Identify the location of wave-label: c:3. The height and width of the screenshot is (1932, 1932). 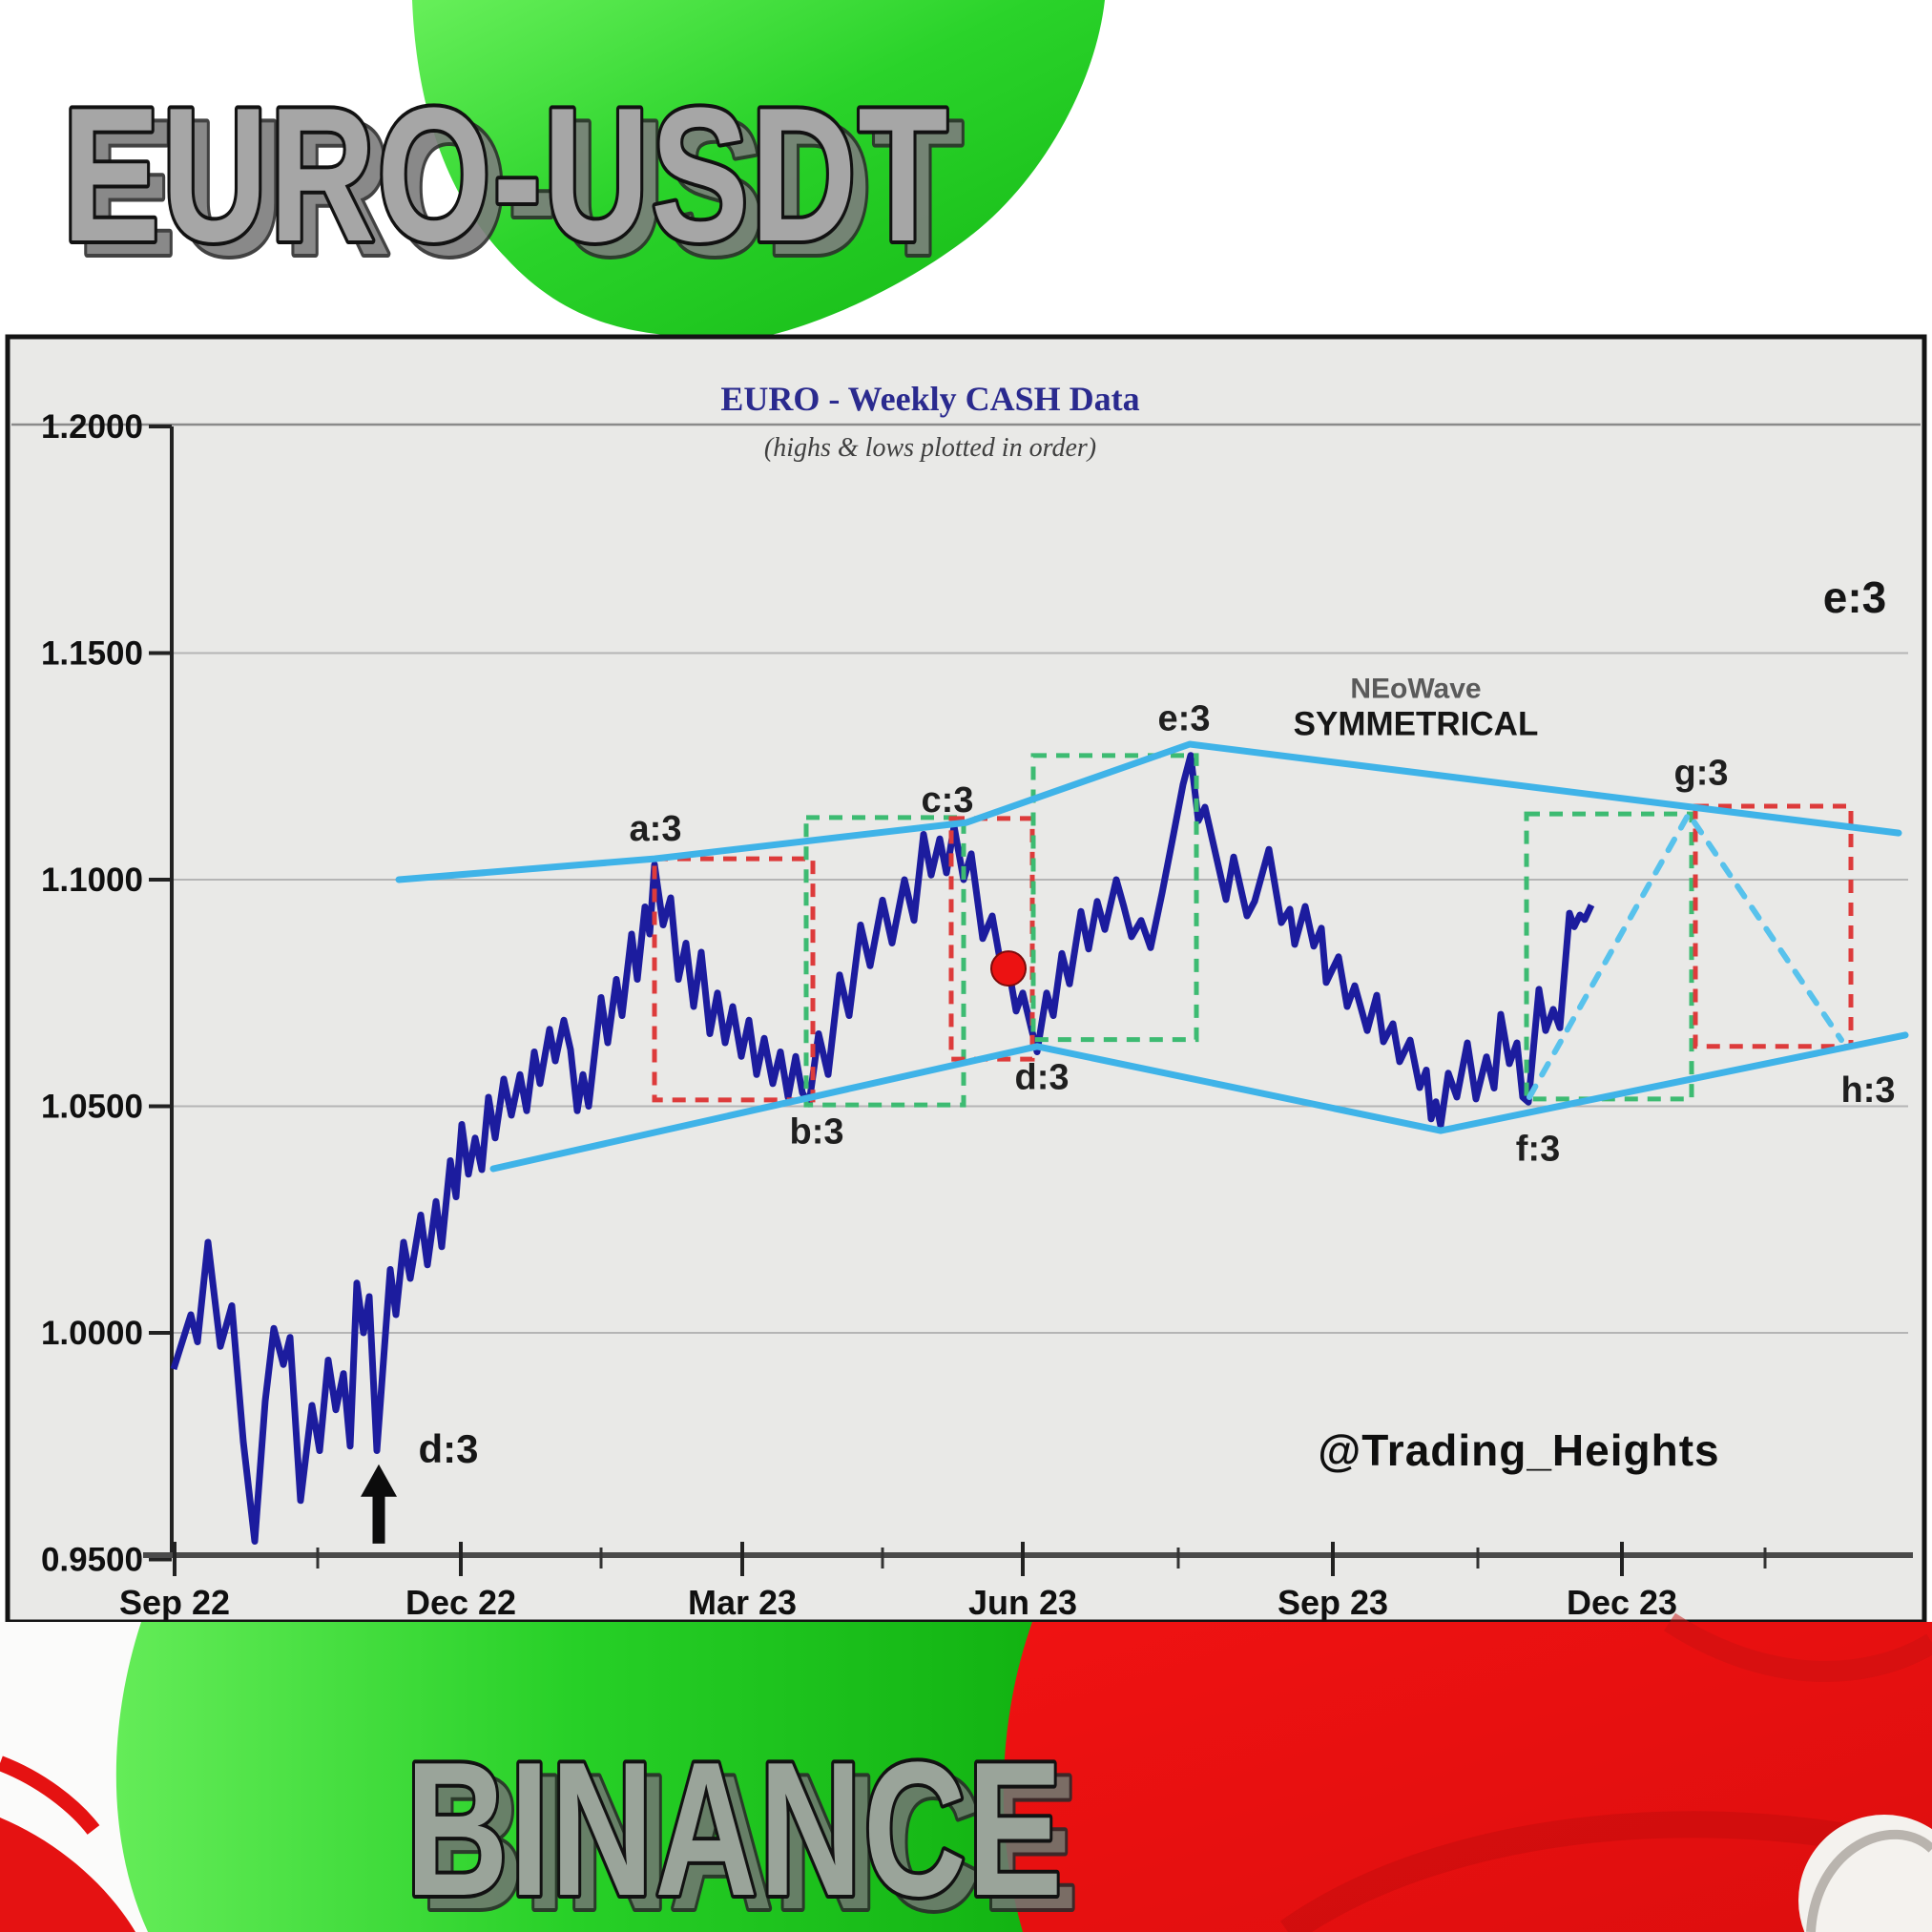
(948, 800).